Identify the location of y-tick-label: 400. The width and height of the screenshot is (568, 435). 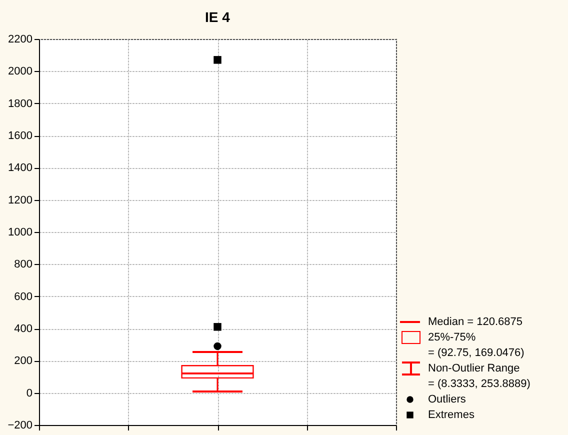
(23, 329).